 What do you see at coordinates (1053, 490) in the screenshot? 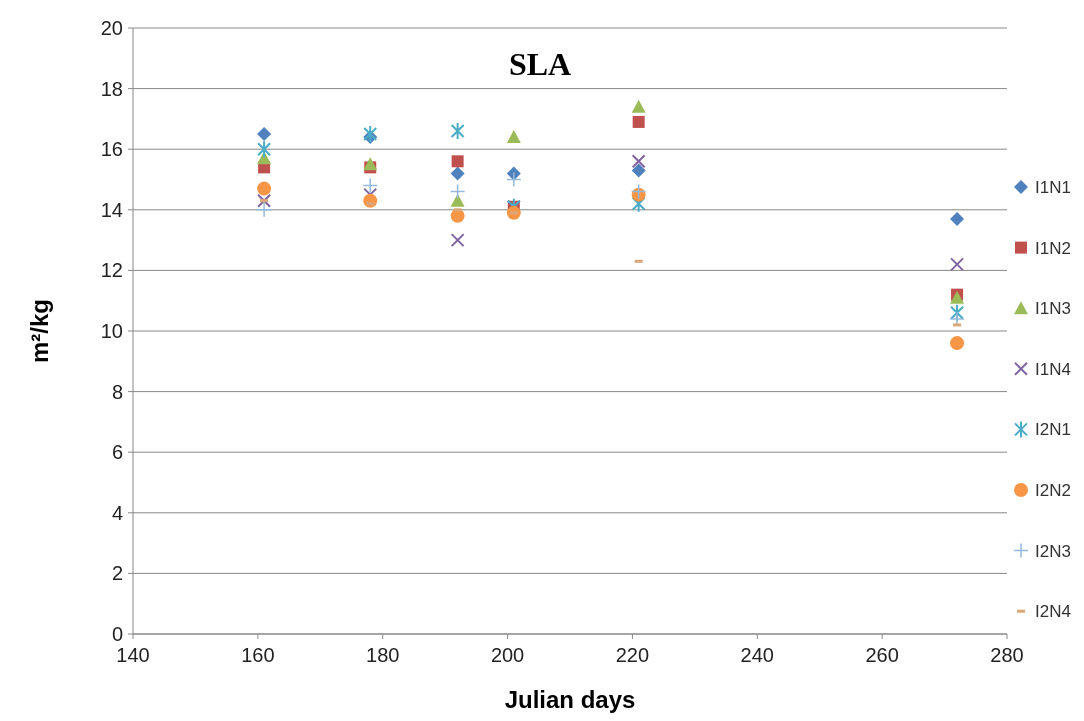
I see `legend-label: I2N2` at bounding box center [1053, 490].